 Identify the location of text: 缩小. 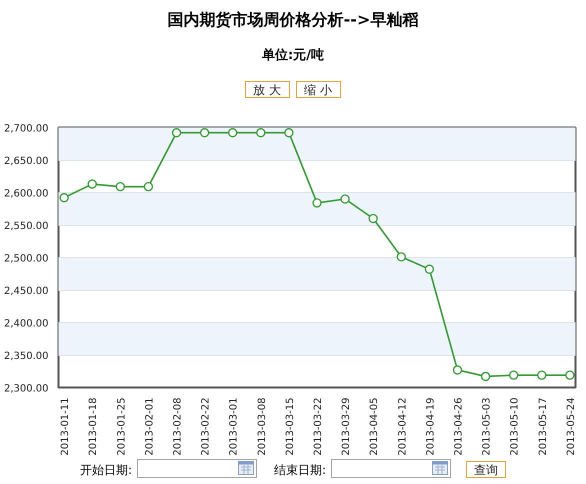
(318, 89).